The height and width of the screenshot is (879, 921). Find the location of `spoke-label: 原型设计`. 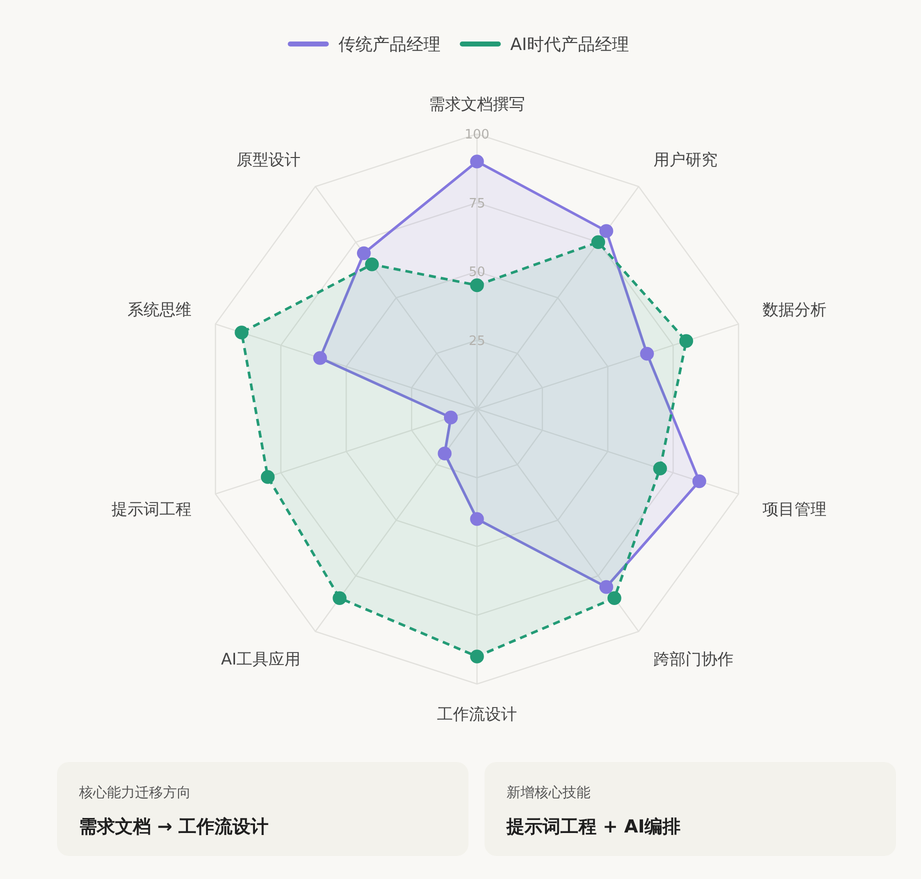

spoke-label: 原型设计 is located at coordinates (268, 159).